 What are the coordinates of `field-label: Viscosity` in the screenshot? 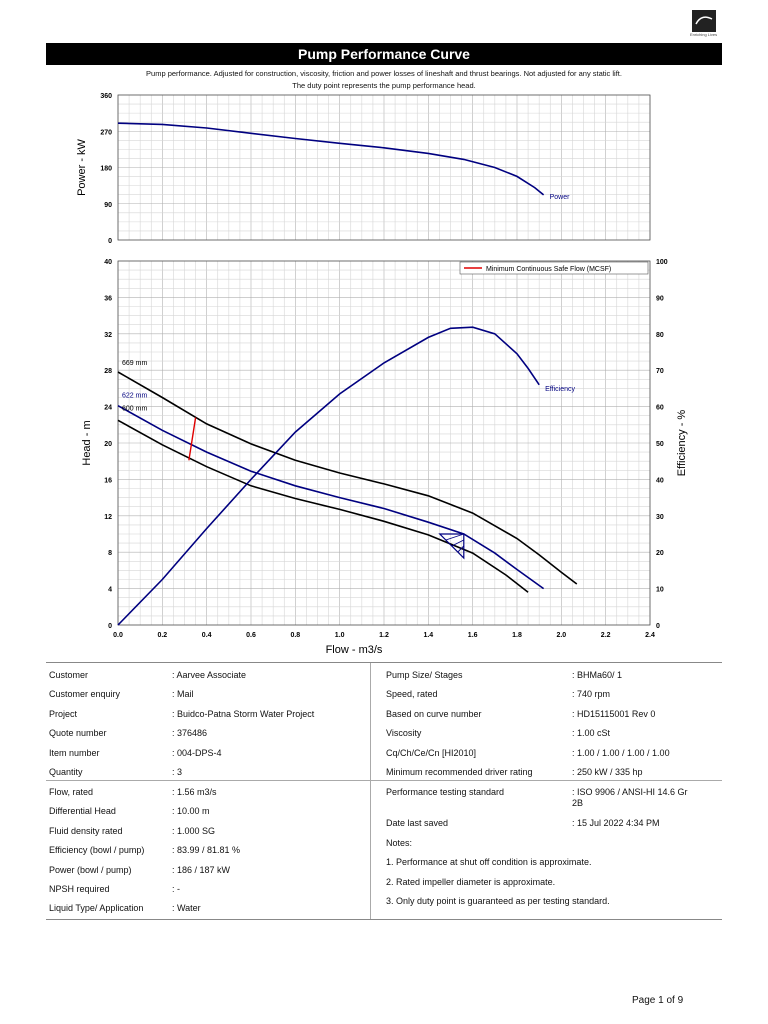 It's located at (404, 733).